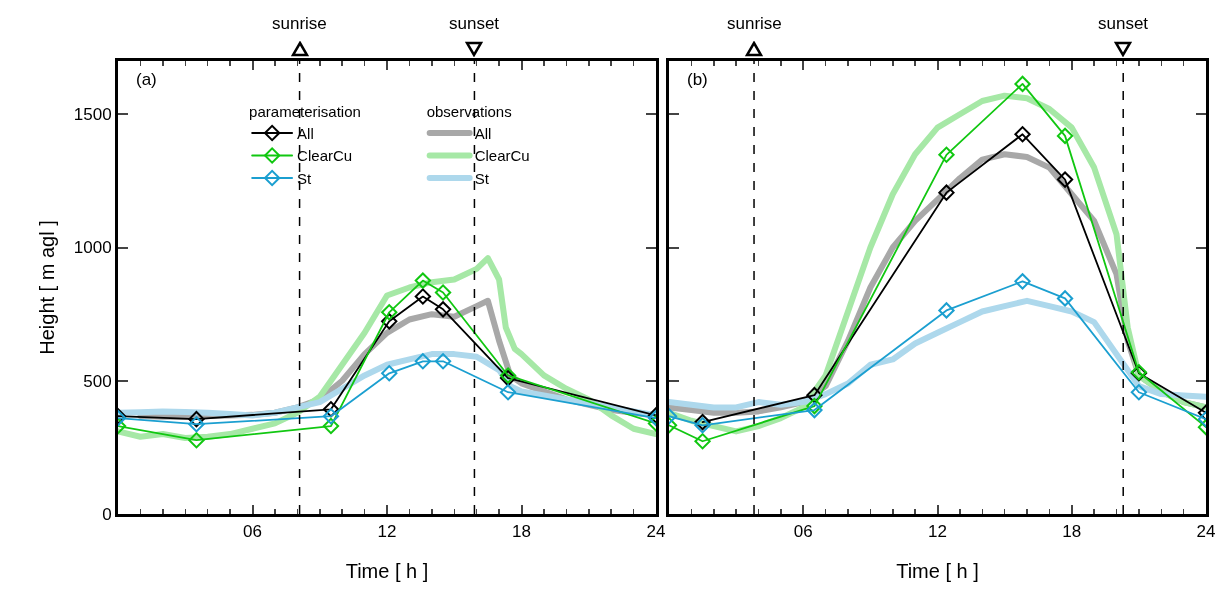 The width and height of the screenshot is (1218, 605). Describe the element at coordinates (146, 79) in the screenshot. I see `annotation: (a)` at that location.